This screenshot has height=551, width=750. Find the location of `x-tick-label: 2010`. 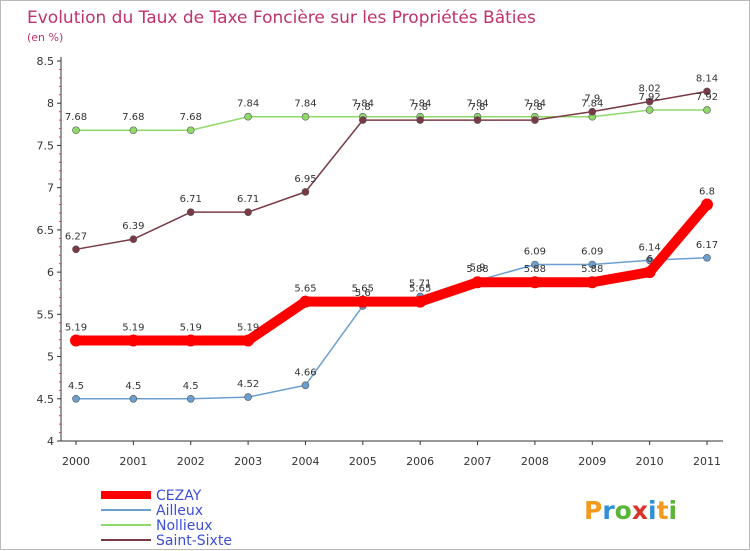

x-tick-label: 2010 is located at coordinates (650, 461).